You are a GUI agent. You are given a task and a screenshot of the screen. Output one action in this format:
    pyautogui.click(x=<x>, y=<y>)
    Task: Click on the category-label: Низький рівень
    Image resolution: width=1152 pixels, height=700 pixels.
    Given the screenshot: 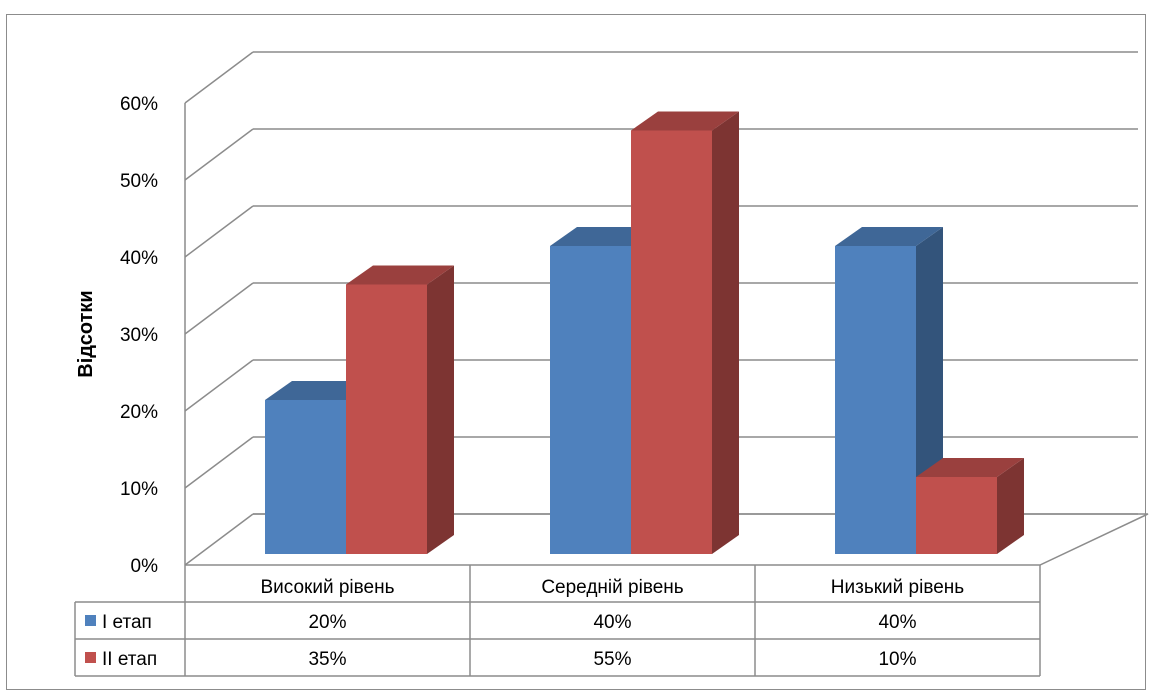 What is the action you would take?
    pyautogui.click(x=897, y=587)
    